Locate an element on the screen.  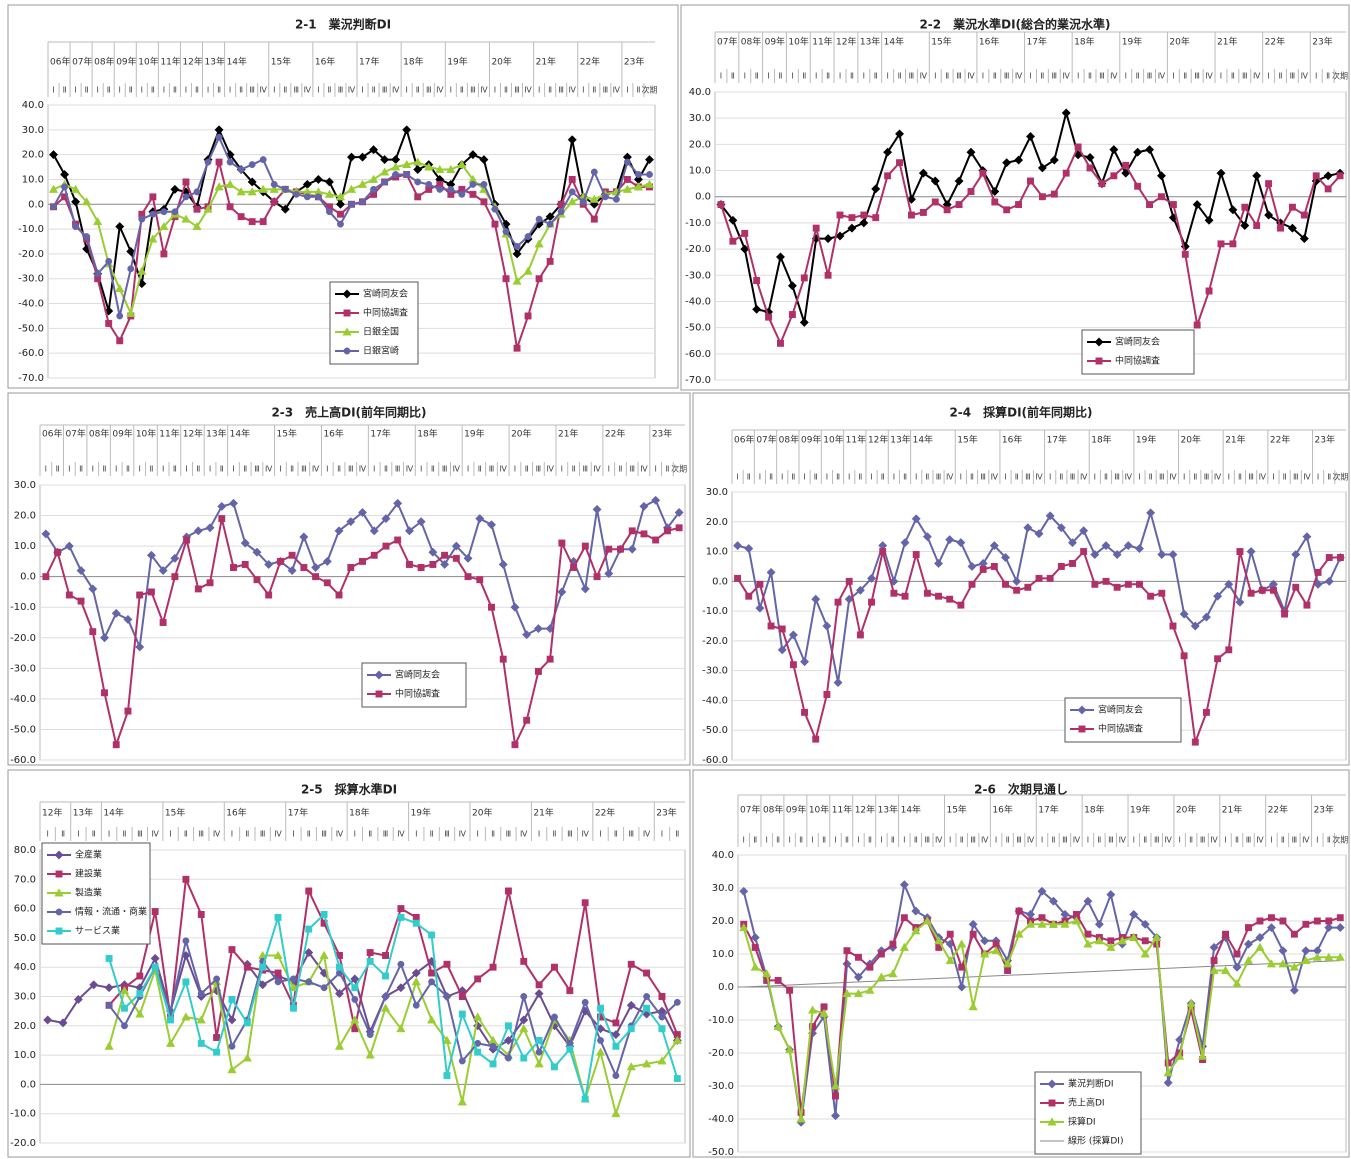
x-tick-label: 次期 is located at coordinates (1340, 477).